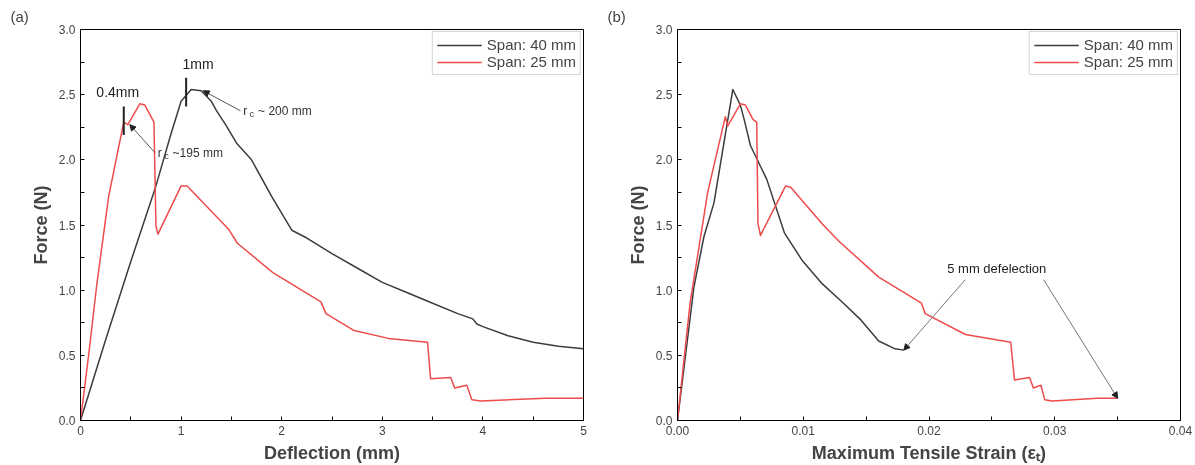 This screenshot has width=1195, height=465. Describe the element at coordinates (1180, 430) in the screenshot. I see `x-tick-label: 0.04` at that location.